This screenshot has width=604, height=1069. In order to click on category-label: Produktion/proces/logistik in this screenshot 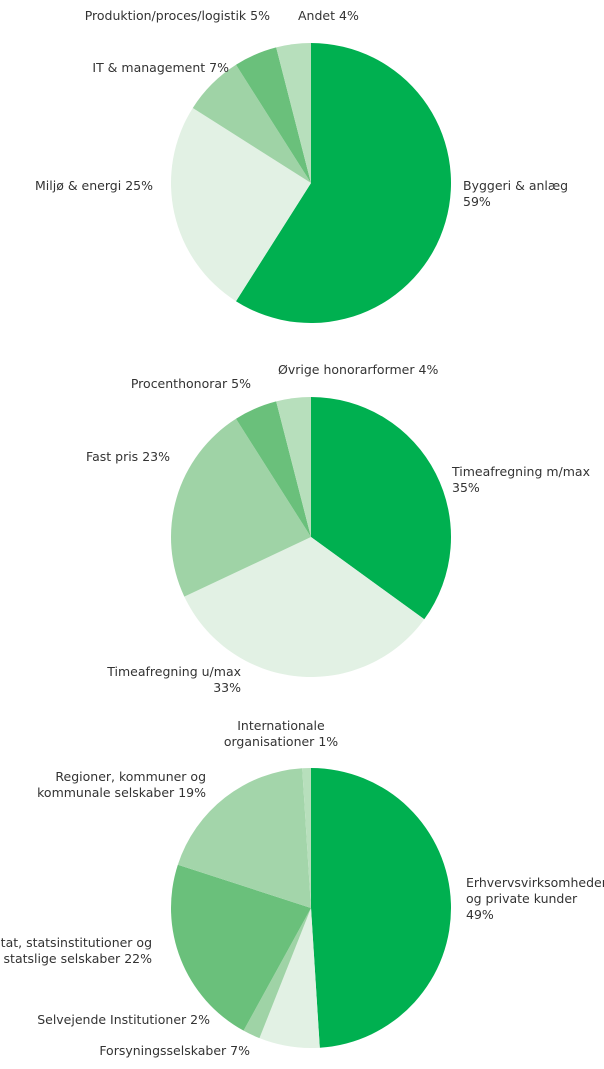, I will do `click(166, 15)`.